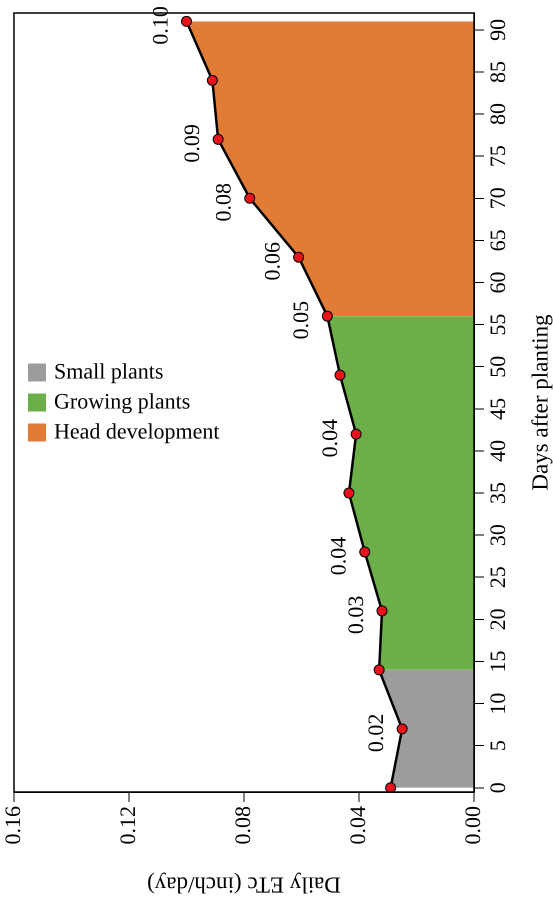  What do you see at coordinates (497, 746) in the screenshot?
I see `y-tick-label: 5` at bounding box center [497, 746].